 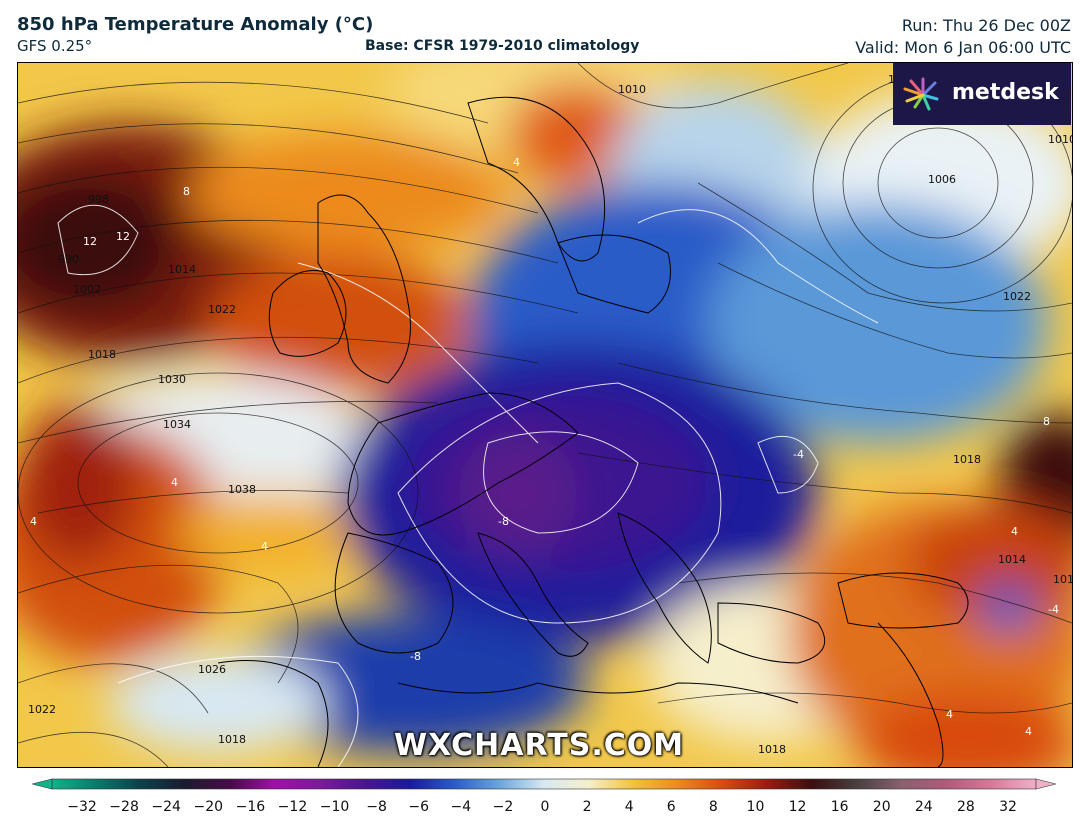 I want to click on colorbar-tick-label: −32, so click(x=82, y=807).